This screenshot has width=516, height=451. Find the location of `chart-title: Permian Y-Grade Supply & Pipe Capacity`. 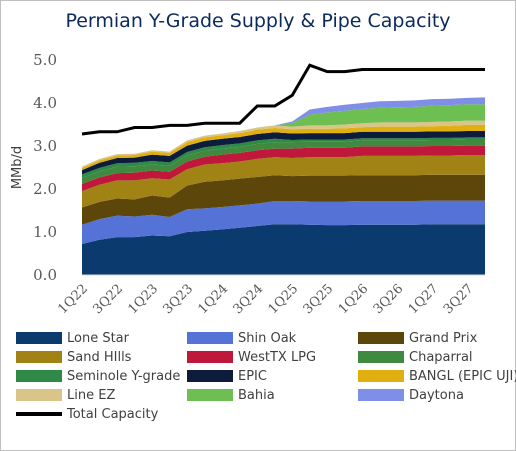

chart-title: Permian Y-Grade Supply & Pipe Capacity is located at coordinates (258, 21).